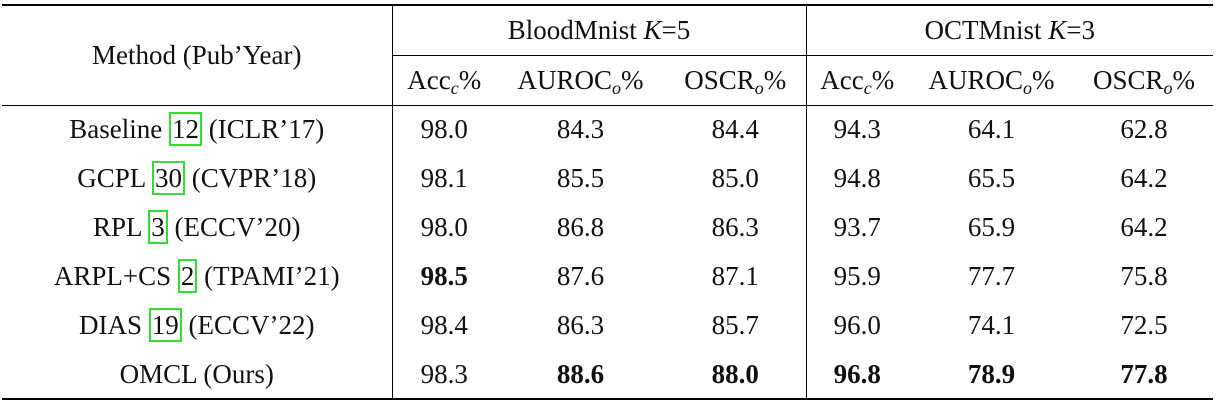 The width and height of the screenshot is (1217, 405). I want to click on citation: 19, so click(165, 325).